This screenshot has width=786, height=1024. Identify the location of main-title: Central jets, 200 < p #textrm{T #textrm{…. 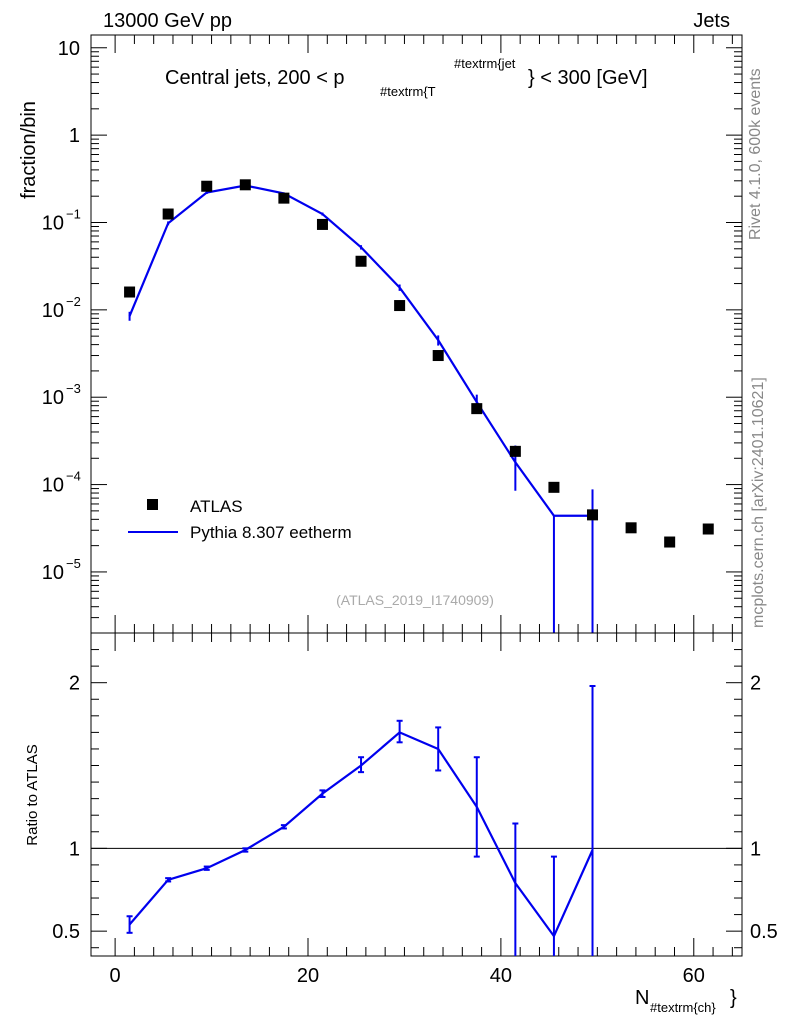
(406, 77).